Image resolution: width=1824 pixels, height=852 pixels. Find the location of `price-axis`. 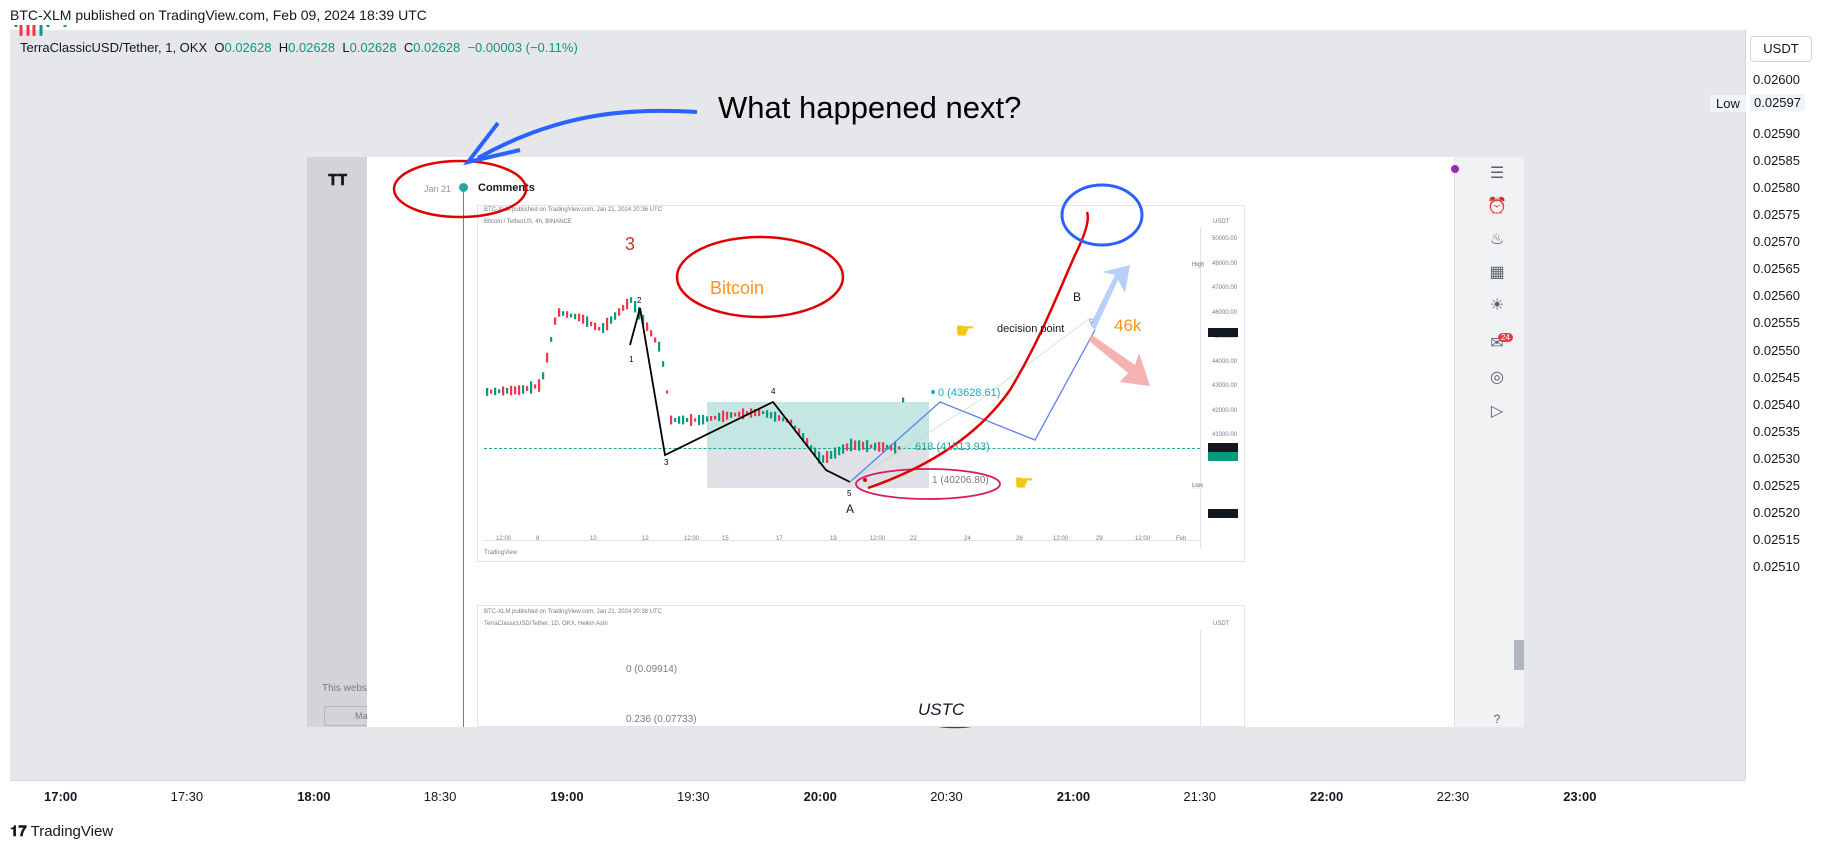

price-axis is located at coordinates (1784, 405).